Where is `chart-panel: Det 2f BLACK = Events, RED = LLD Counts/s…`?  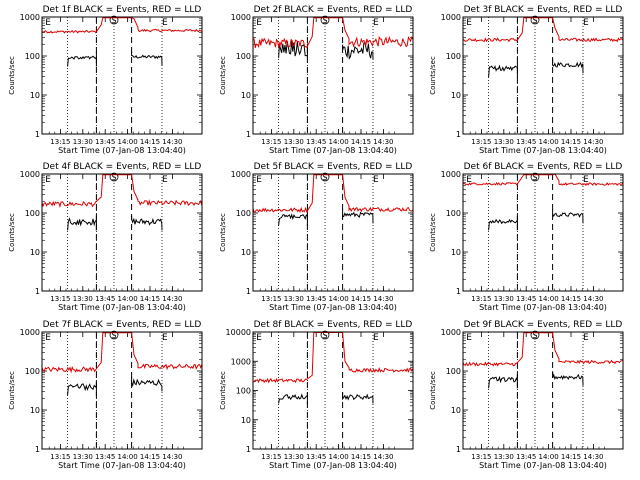
chart-panel: Det 2f BLACK = Events, RED = LLD Counts/s… is located at coordinates (316, 80).